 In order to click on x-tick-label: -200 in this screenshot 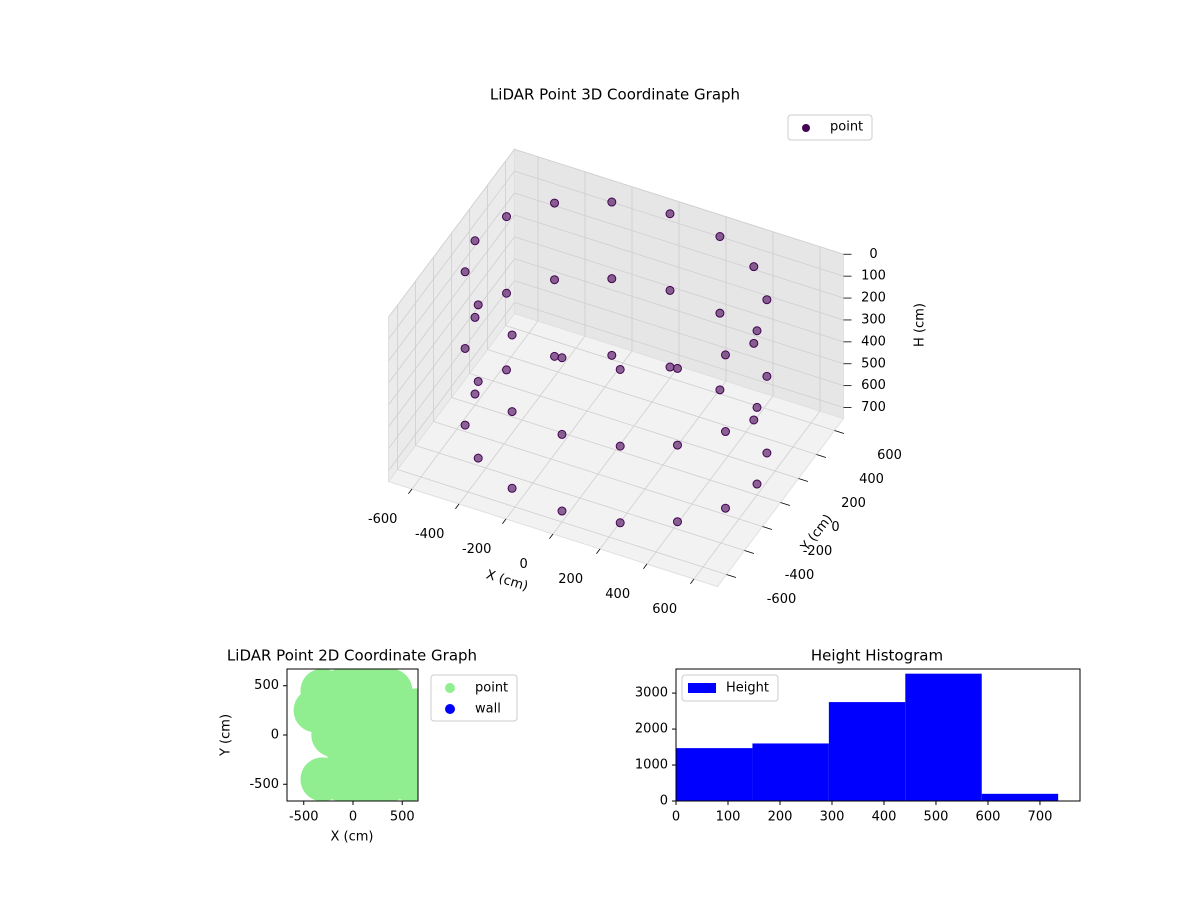, I will do `click(477, 549)`.